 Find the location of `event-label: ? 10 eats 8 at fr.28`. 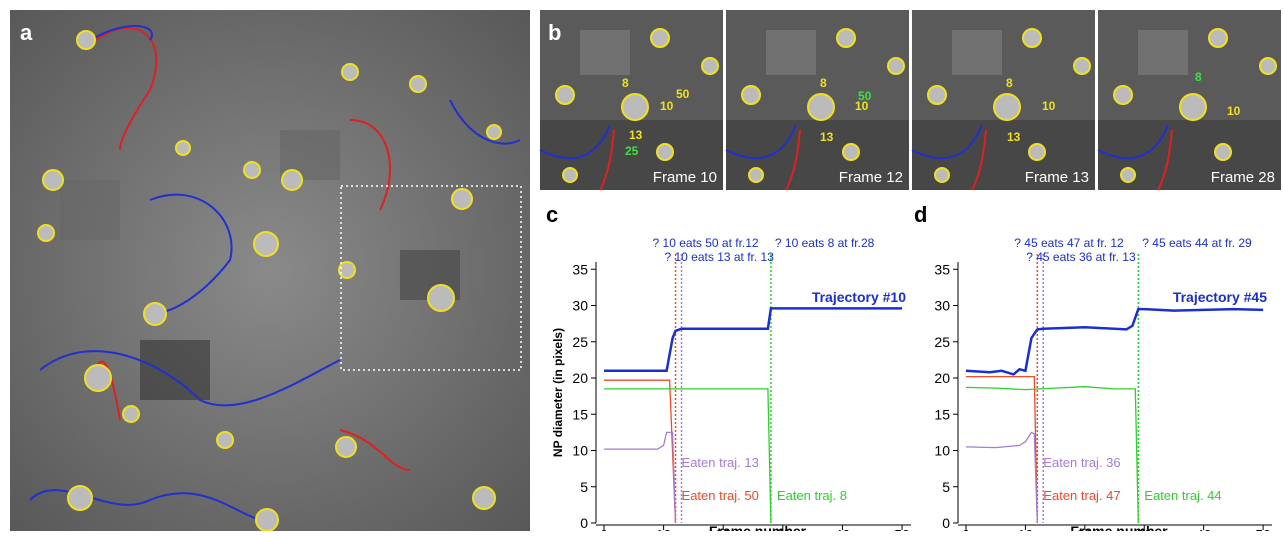

event-label: ? 10 eats 8 at fr.28 is located at coordinates (825, 243).